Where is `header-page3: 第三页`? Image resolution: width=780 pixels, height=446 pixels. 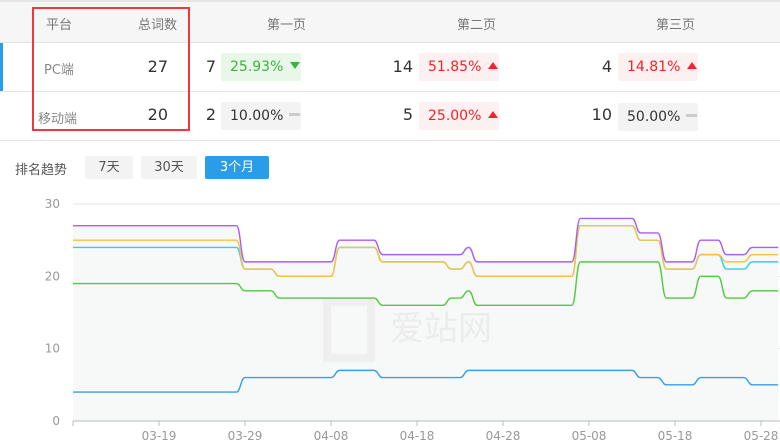
header-page3: 第三页 is located at coordinates (676, 25).